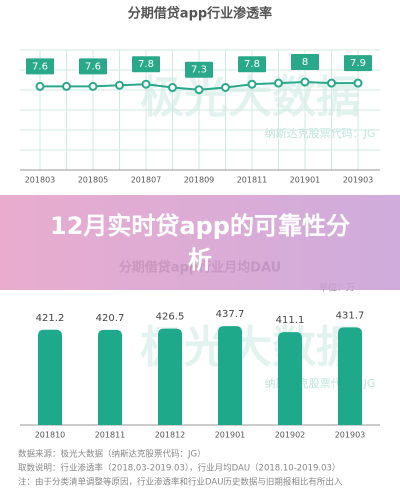 The height and width of the screenshot is (493, 400). I want to click on note: 注：由于分类清单调整等原因，行业渗透率和行业DAU历史数据与旧期报相比有所出入, so click(180, 482).